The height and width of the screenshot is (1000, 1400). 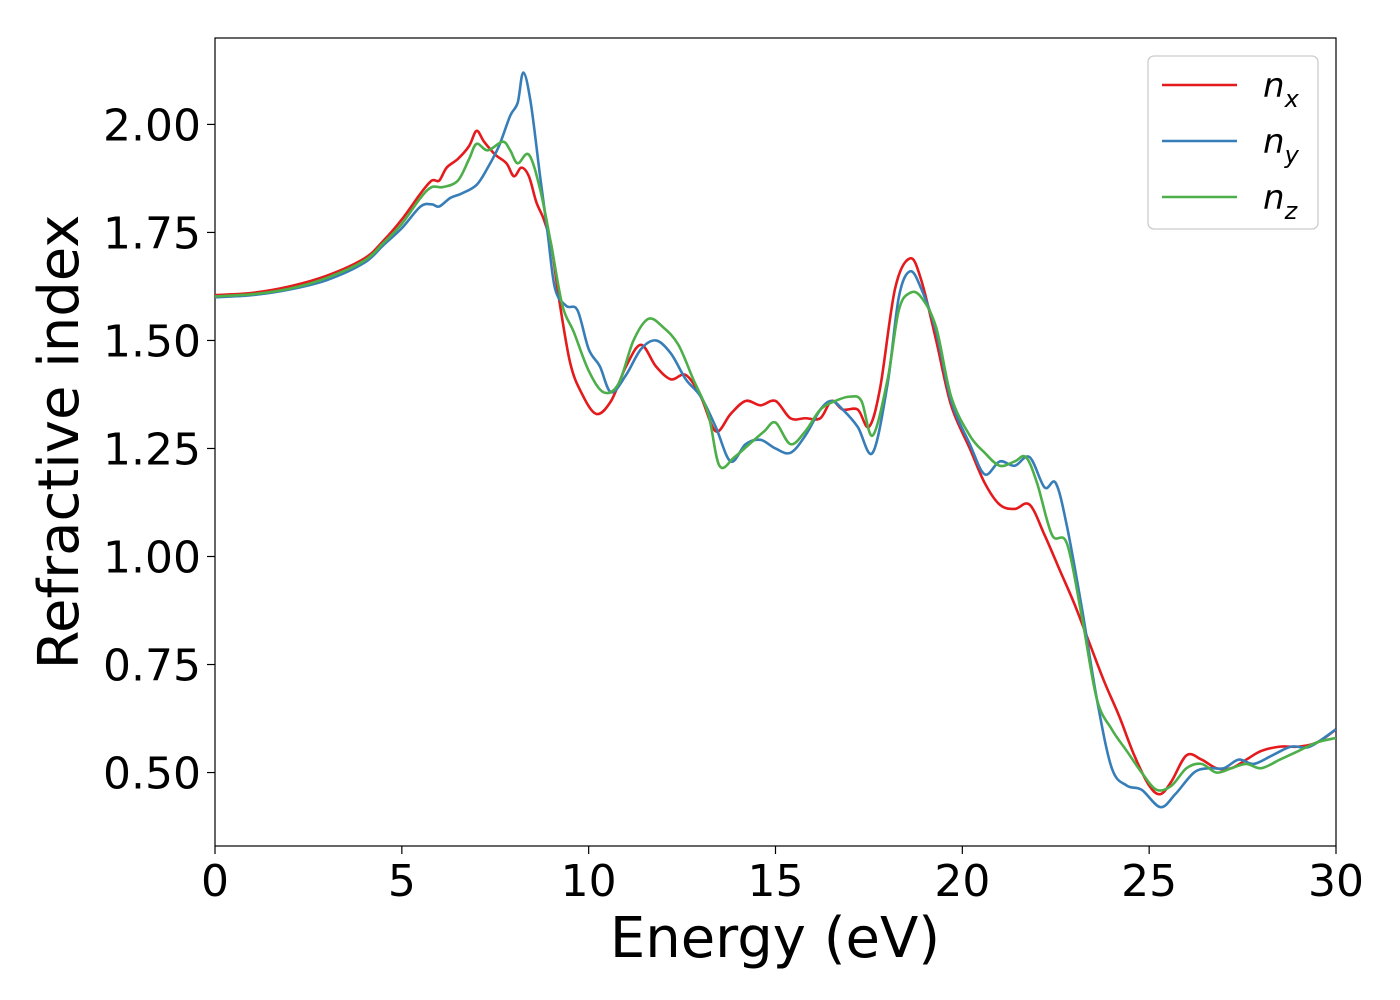 What do you see at coordinates (1281, 201) in the screenshot?
I see `legend-label-nz: nz` at bounding box center [1281, 201].